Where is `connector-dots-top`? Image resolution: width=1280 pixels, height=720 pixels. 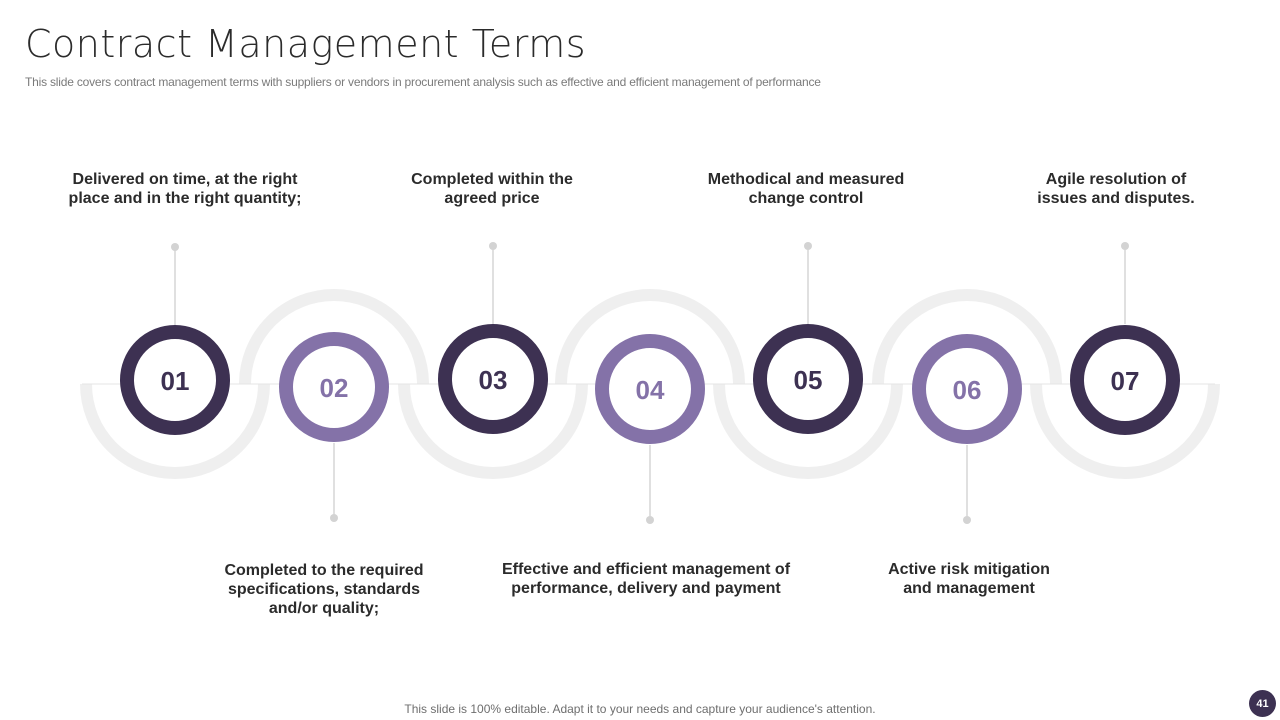
connector-dots-top is located at coordinates (650, 246).